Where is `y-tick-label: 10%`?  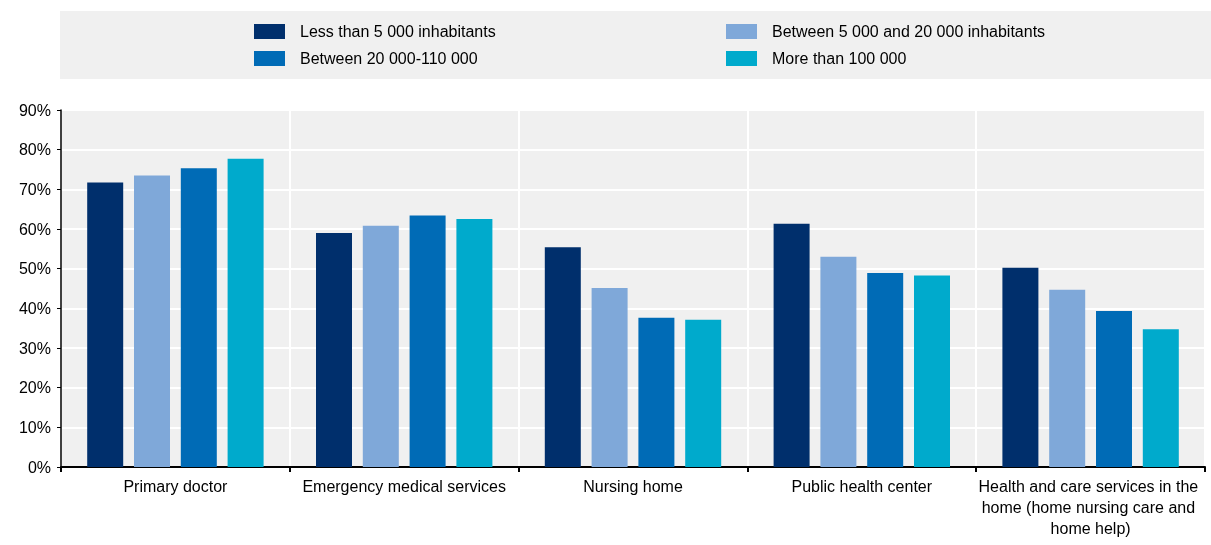 y-tick-label: 10% is located at coordinates (34, 427).